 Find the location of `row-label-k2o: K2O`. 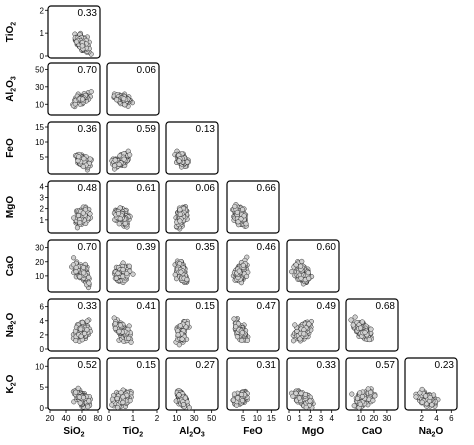

row-label-k2o: K2O is located at coordinates (11, 383).